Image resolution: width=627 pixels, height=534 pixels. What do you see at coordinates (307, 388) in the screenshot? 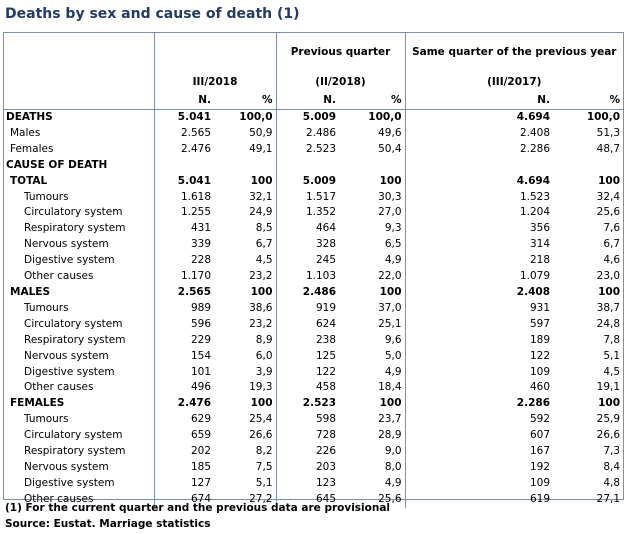
I see `cell-count: 458` at bounding box center [307, 388].